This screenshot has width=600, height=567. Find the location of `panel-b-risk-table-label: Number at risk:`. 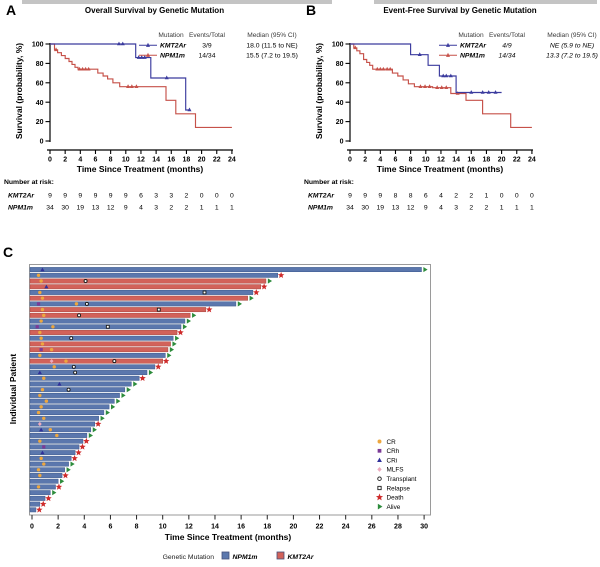

panel-b-risk-table-label: Number at risk: is located at coordinates (329, 182).